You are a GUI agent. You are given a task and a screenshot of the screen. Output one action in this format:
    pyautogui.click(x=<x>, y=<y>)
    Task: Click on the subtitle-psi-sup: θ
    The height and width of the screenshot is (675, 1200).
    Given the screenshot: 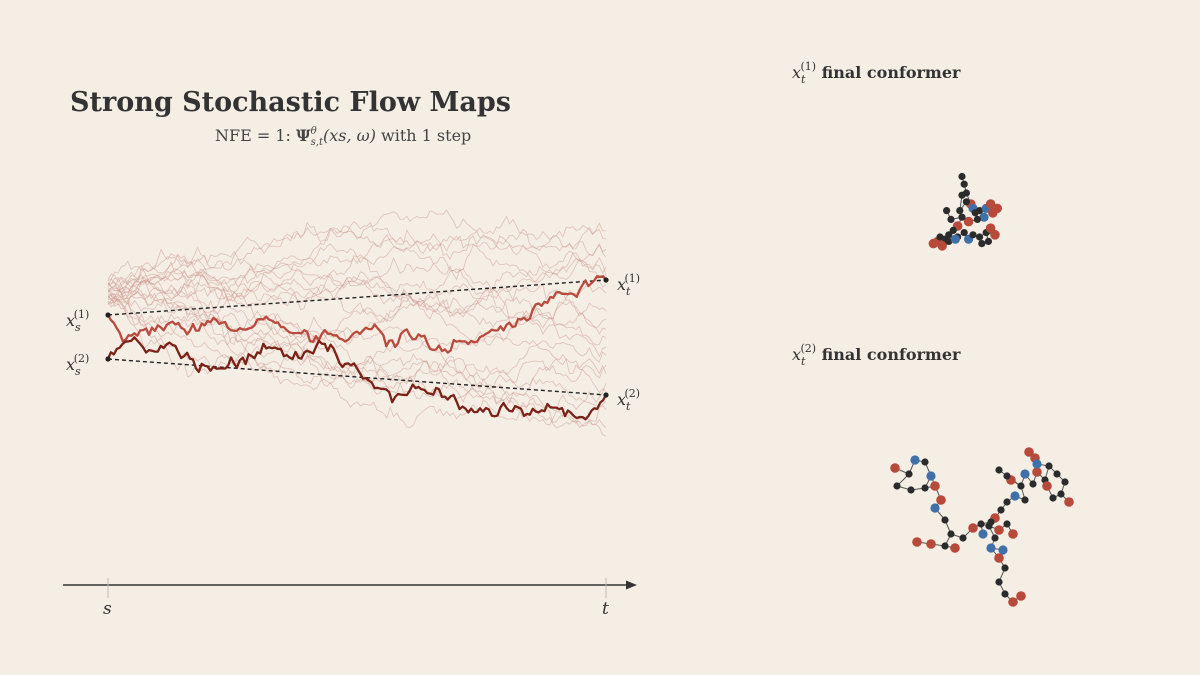 What is the action you would take?
    pyautogui.click(x=314, y=131)
    